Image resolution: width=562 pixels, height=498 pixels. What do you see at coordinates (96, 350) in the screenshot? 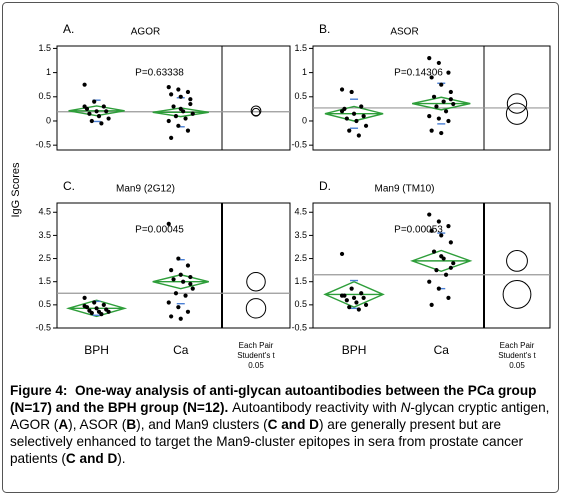
I see `x-category-label: BPH` at bounding box center [96, 350].